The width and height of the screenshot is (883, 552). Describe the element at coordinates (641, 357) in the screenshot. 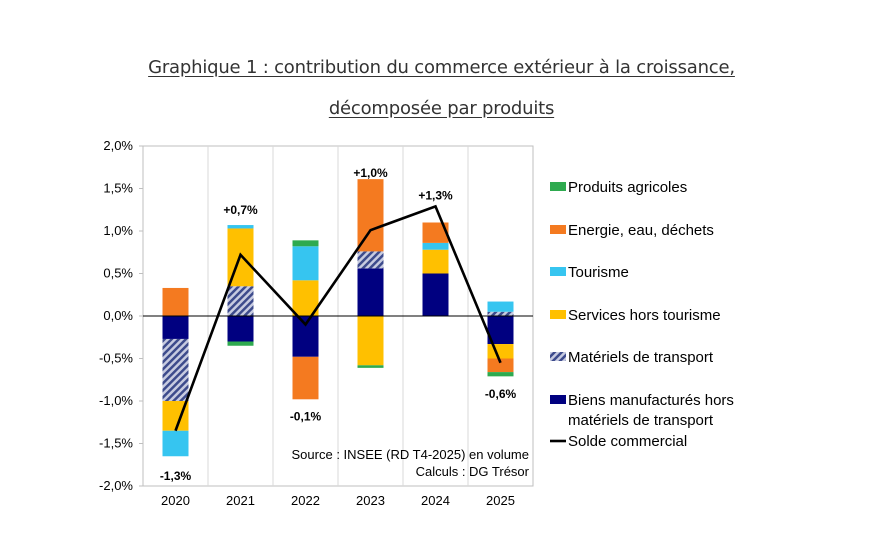

I see `legend-label-materiels-de-transport: Matériels de transport` at that location.